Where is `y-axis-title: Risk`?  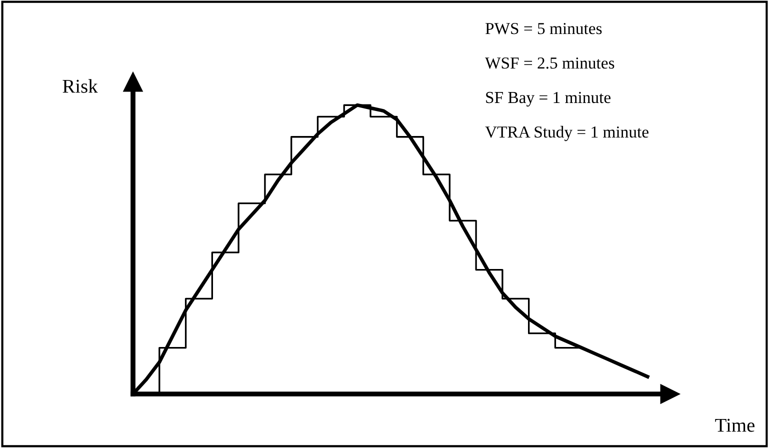 y-axis-title: Risk is located at coordinates (80, 86).